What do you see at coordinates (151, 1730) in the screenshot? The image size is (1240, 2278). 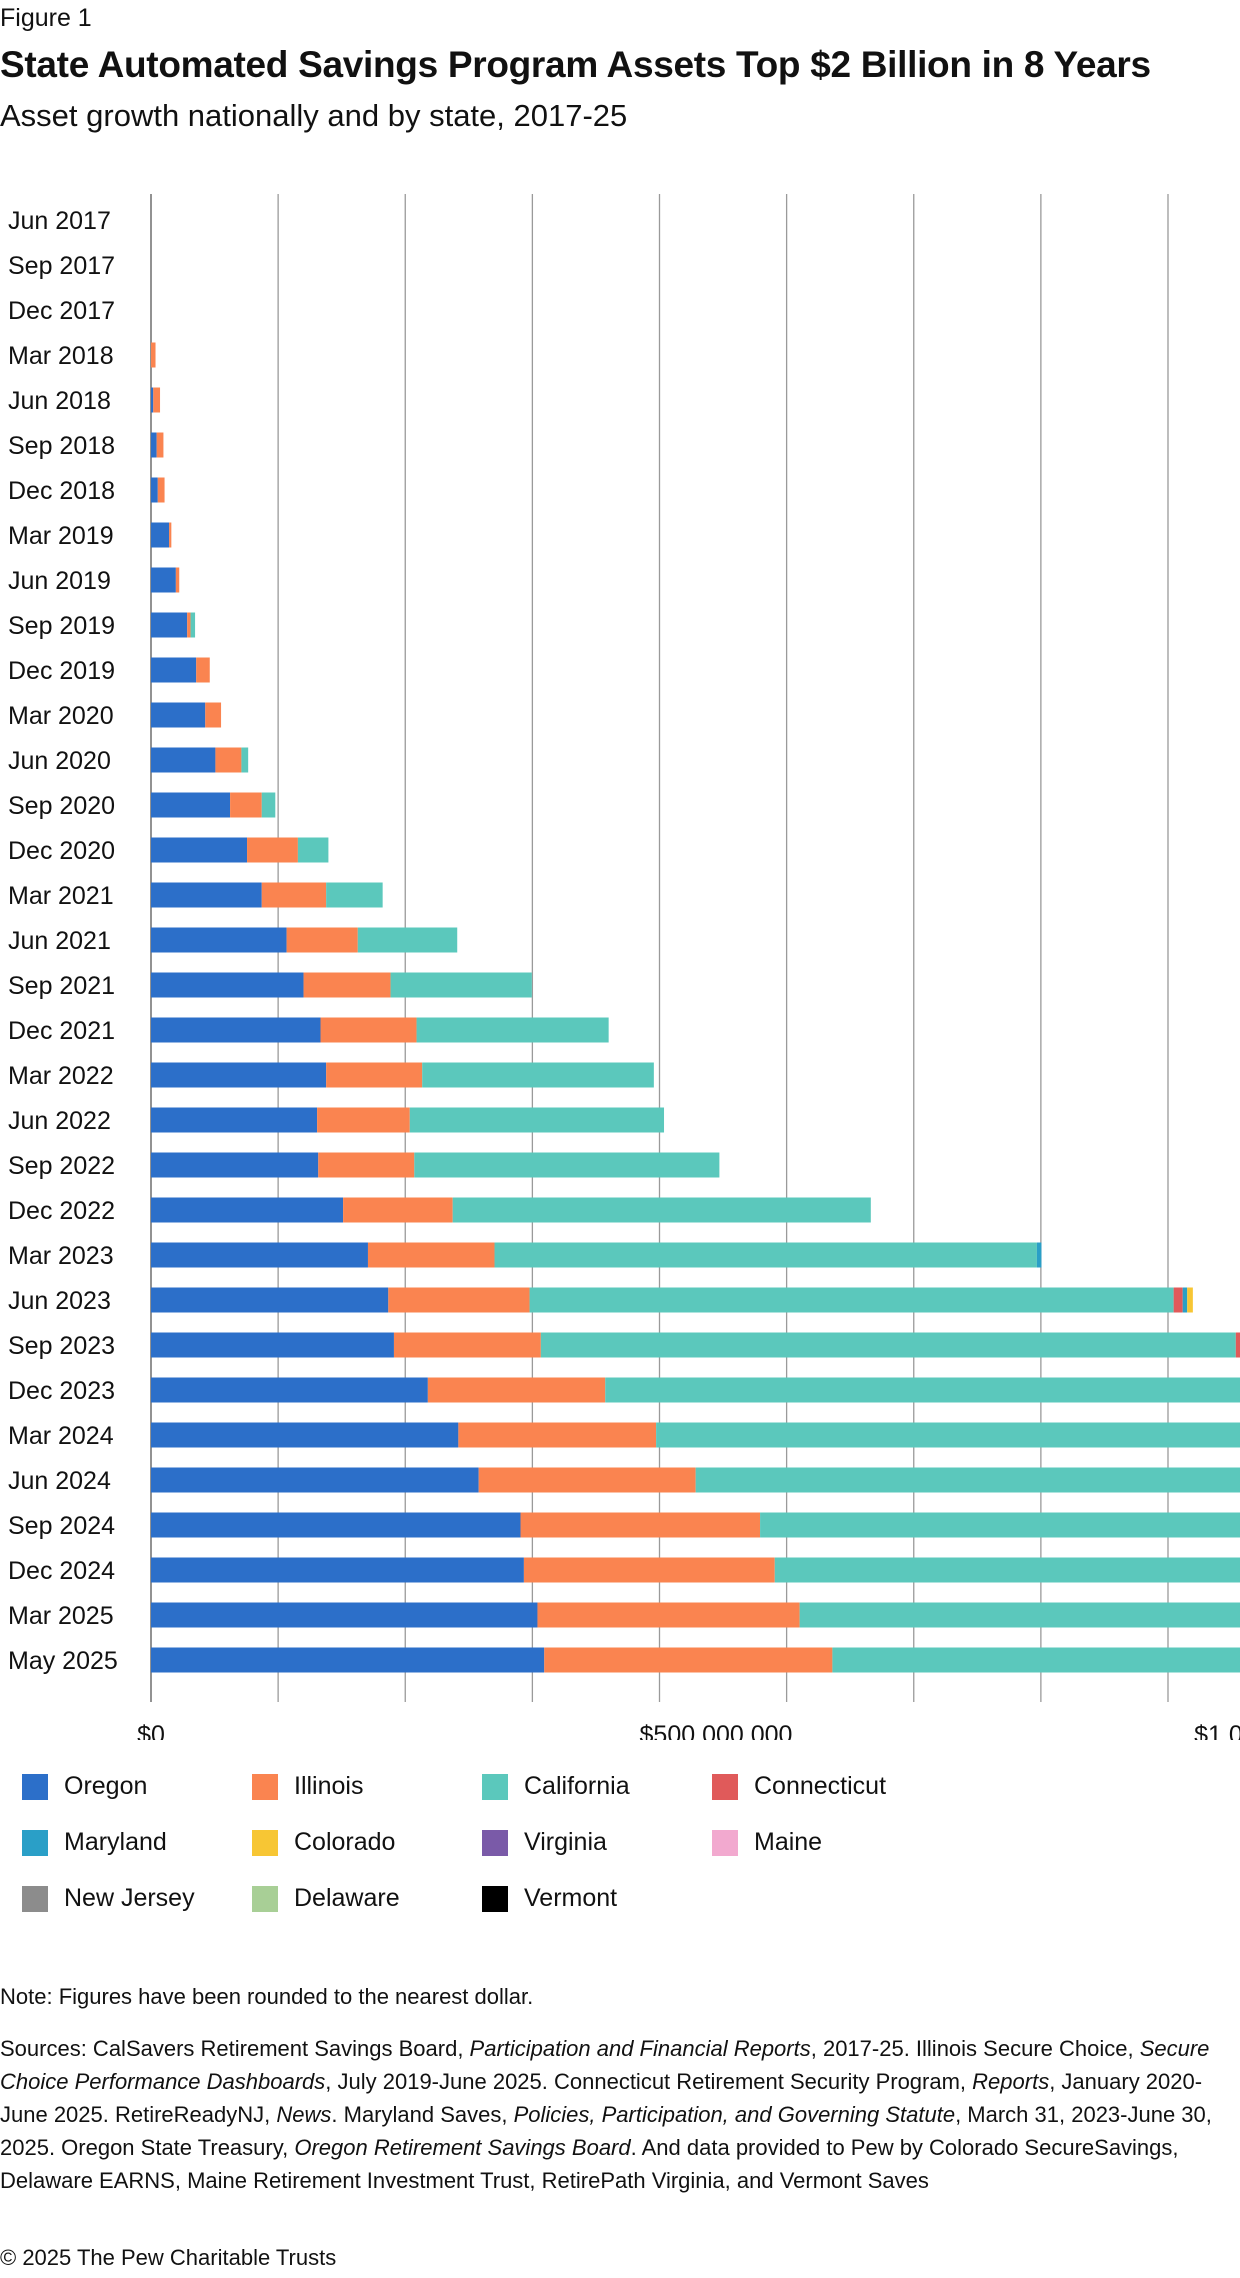 I see `x-tick-label: $0` at bounding box center [151, 1730].